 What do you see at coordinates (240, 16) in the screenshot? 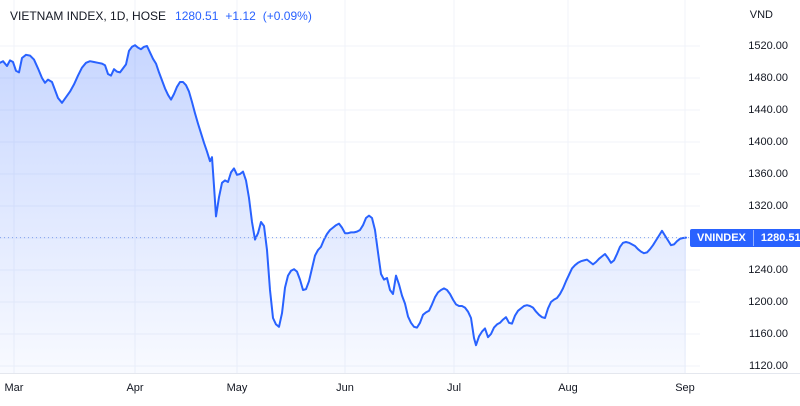
I see `price-change-value: +1.12` at bounding box center [240, 16].